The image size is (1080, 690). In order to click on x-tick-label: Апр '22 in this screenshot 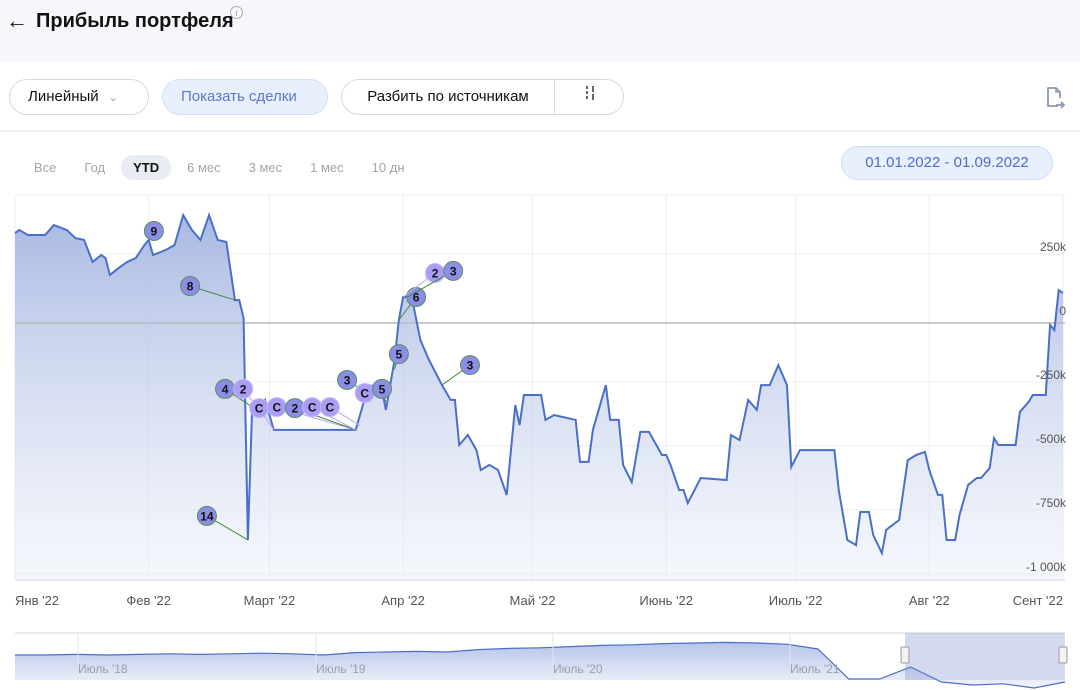, I will do `click(403, 600)`.